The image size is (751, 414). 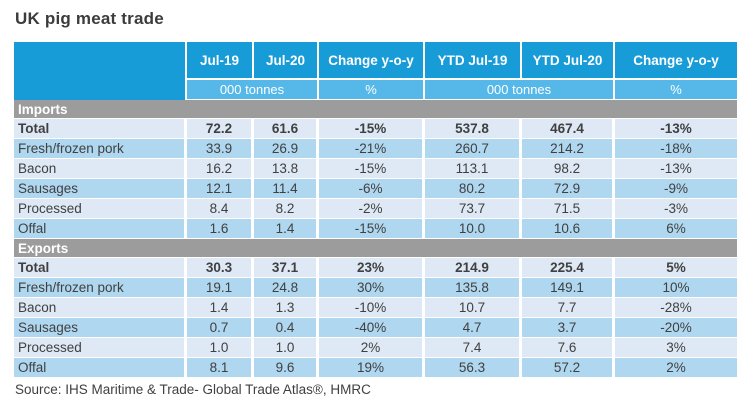 I want to click on column-header-ytd-jul-19: YTD Jul-19, so click(x=473, y=61).